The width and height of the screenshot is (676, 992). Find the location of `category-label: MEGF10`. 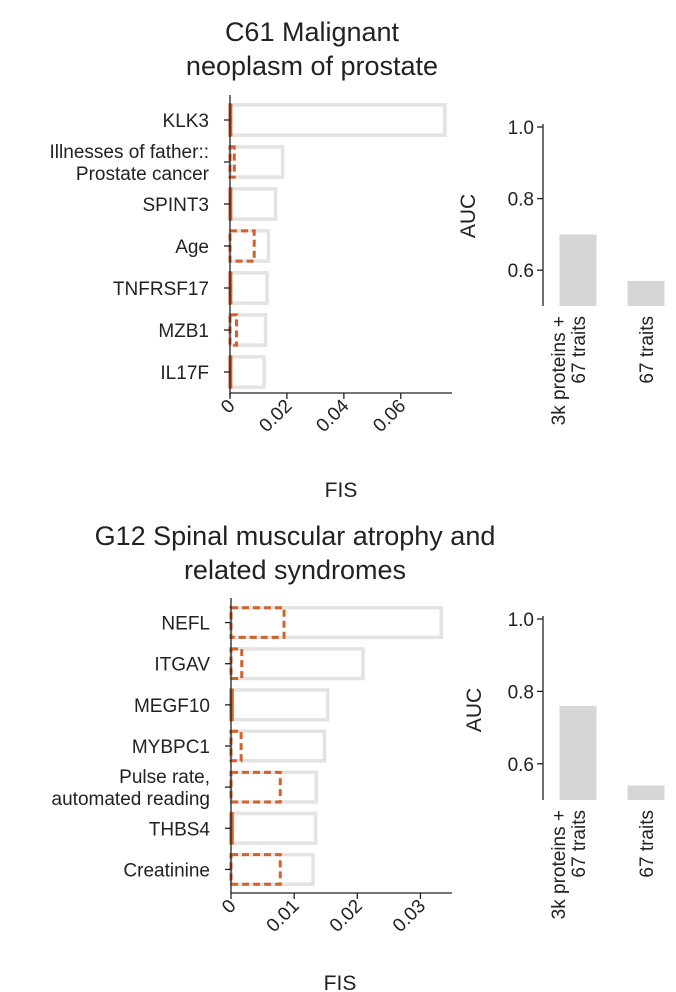

category-label: MEGF10 is located at coordinates (172, 706).